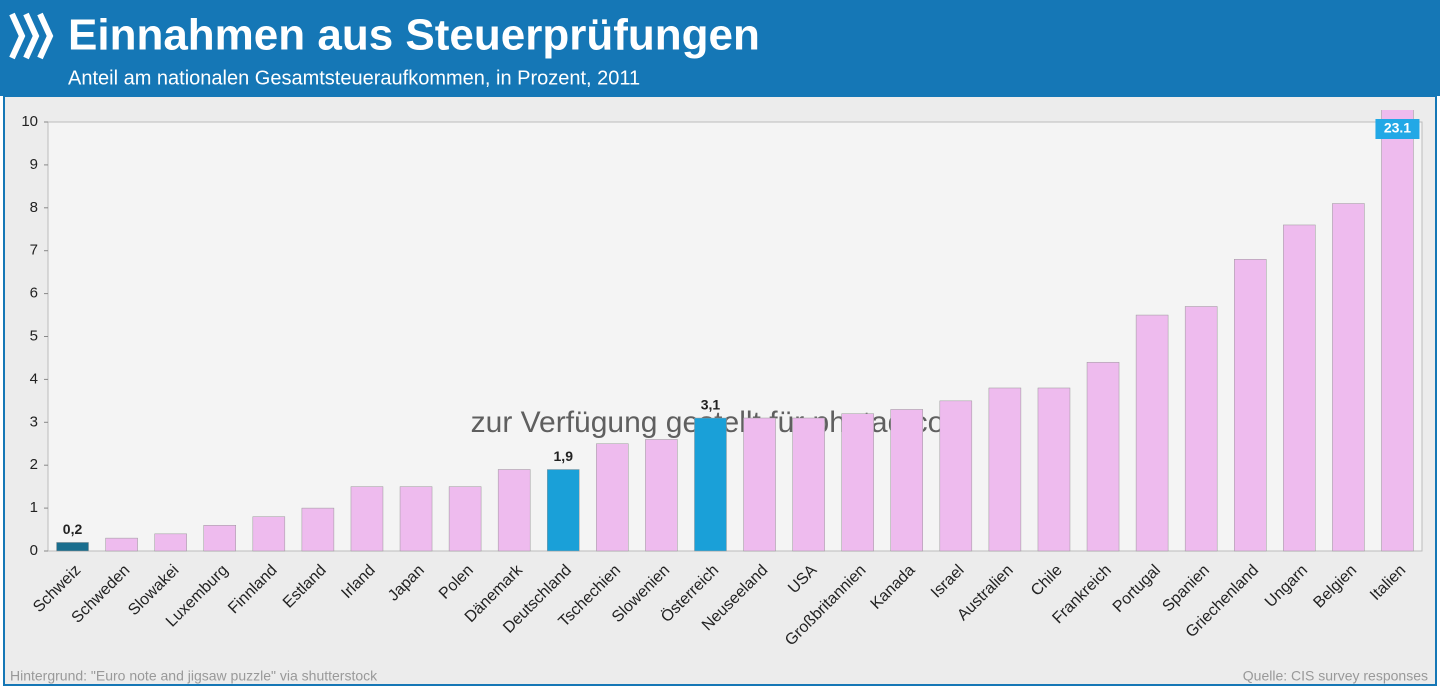 The width and height of the screenshot is (1440, 689). Describe the element at coordinates (34, 164) in the screenshot. I see `y-tick-label: 9` at that location.